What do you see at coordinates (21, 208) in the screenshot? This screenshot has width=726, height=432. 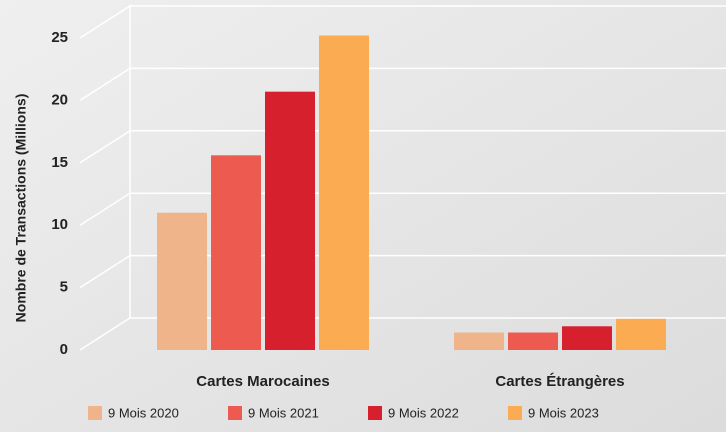 I see `y-axis-label: Nombre de Transactions (Millions)` at bounding box center [21, 208].